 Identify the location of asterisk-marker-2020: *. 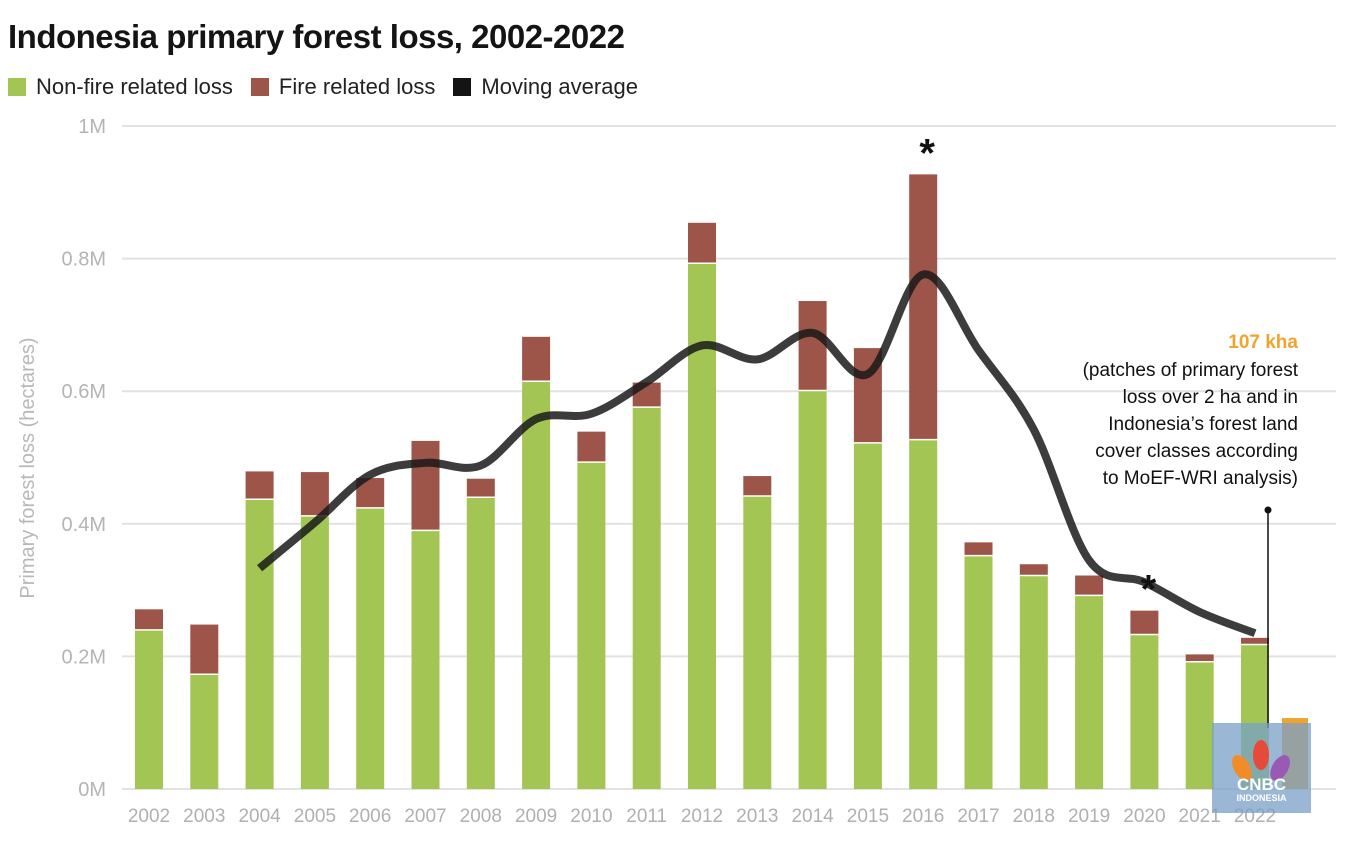
(1149, 590).